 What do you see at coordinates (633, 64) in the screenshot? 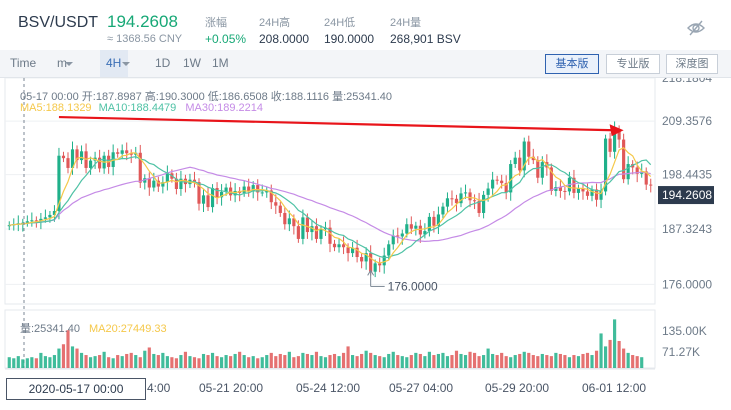
I see `pro-view-button: 专业版` at bounding box center [633, 64].